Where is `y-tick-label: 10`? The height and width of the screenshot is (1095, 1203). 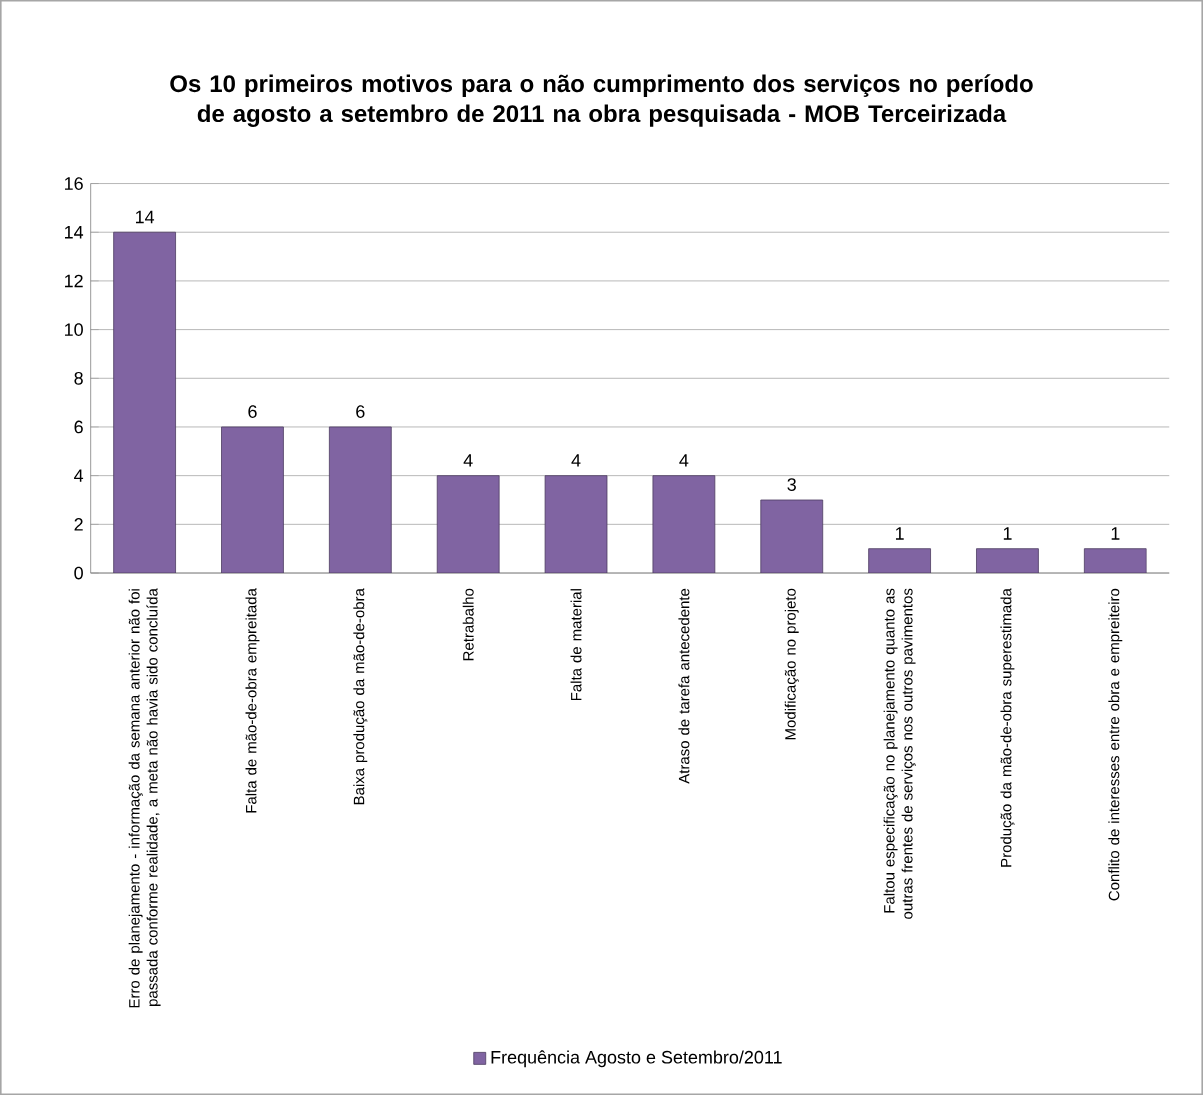 y-tick-label: 10 is located at coordinates (74, 329).